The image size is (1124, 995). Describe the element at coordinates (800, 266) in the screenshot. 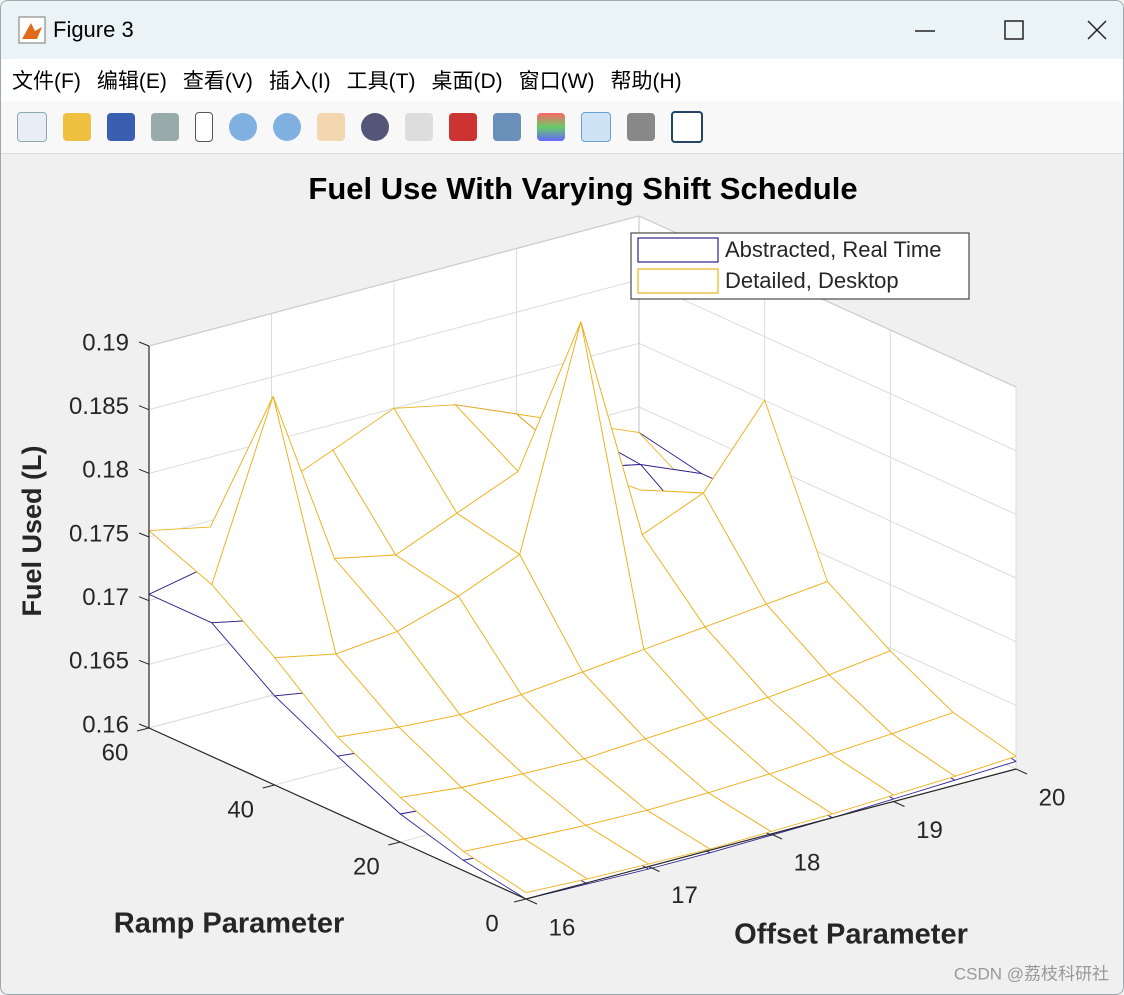

I see `legend-box` at that location.